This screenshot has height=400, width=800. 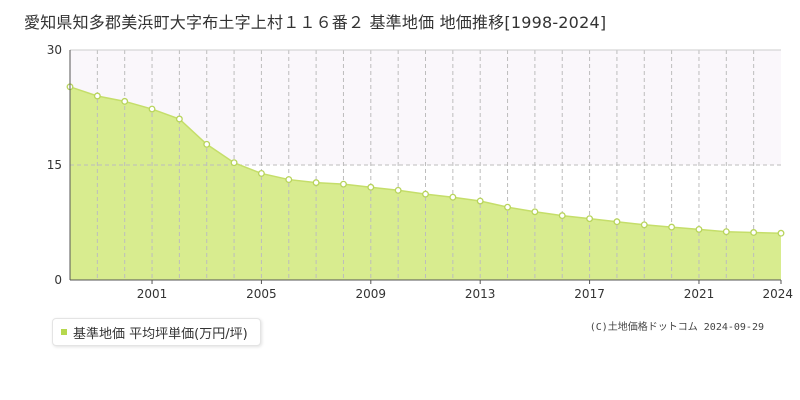 I want to click on legend: 基準地価 平均坪単価(万円/坪), so click(x=156, y=332).